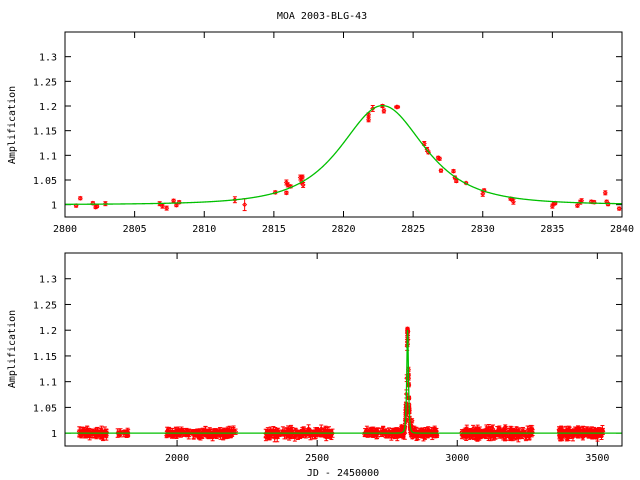 The image size is (640, 480). Describe the element at coordinates (65, 229) in the screenshot. I see `x-tick-label: 2800` at that location.